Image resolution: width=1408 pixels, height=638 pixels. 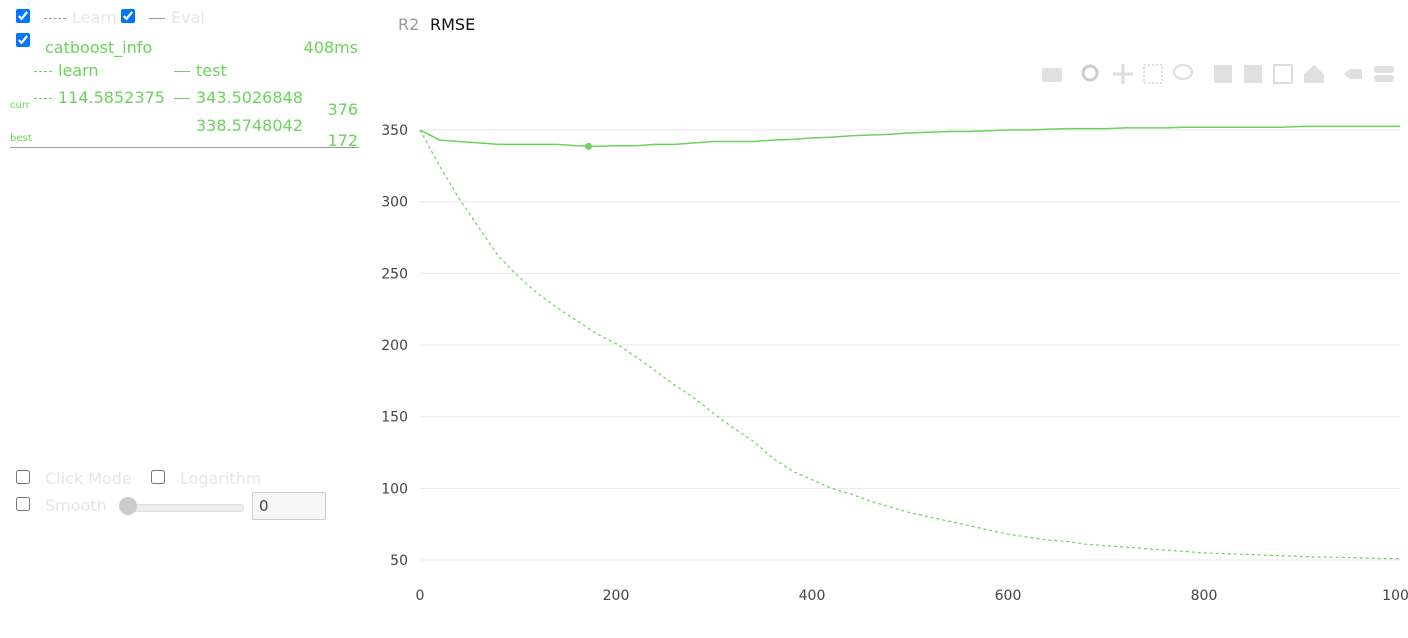 What do you see at coordinates (128, 16) in the screenshot?
I see `eval-checkbox` at bounding box center [128, 16].